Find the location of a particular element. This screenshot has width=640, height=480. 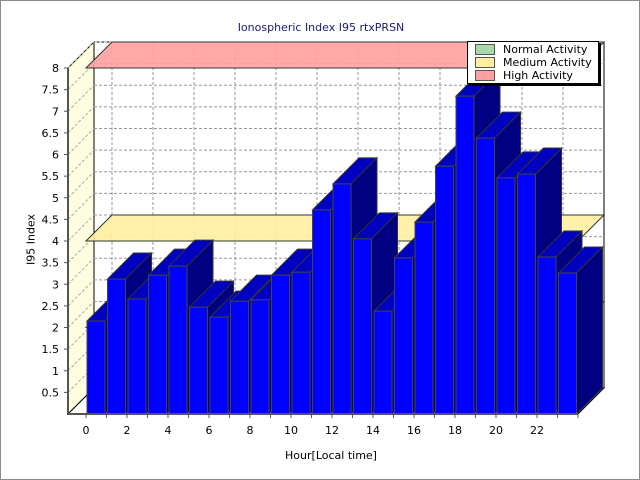

x-tick-label: 22 is located at coordinates (537, 430).